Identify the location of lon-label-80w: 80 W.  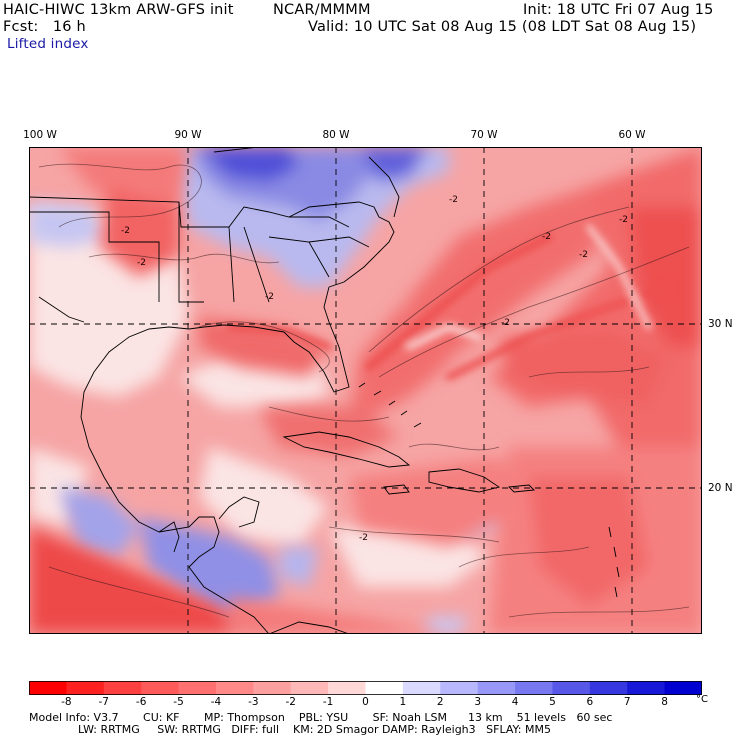
(336, 135).